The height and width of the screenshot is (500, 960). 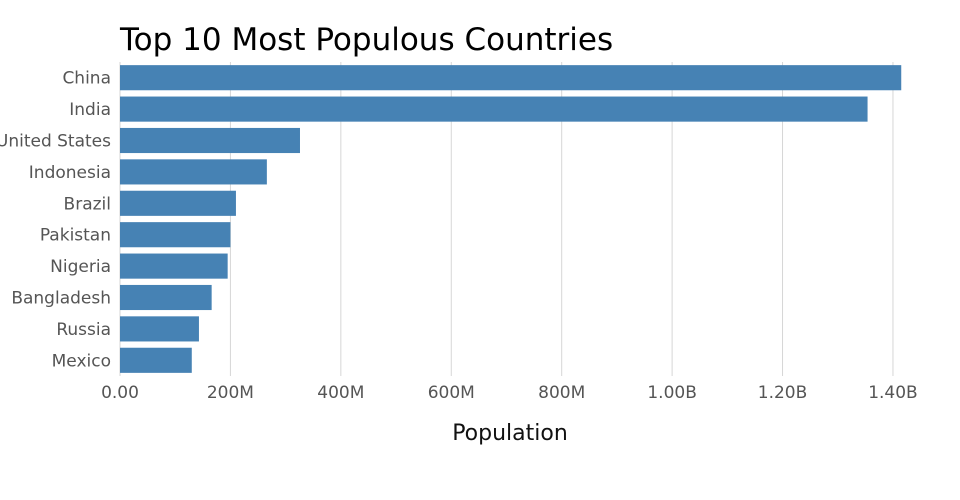 What do you see at coordinates (81, 361) in the screenshot?
I see `category-label: Mexico` at bounding box center [81, 361].